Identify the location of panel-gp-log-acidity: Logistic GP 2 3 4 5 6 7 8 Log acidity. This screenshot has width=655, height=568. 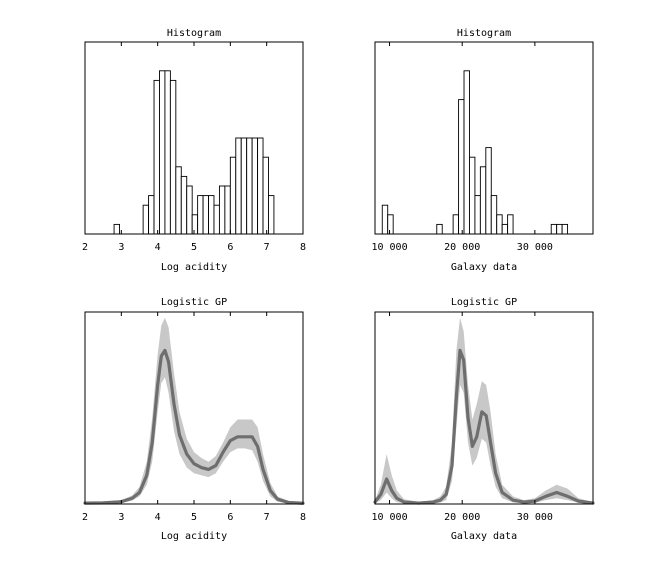
(194, 419).